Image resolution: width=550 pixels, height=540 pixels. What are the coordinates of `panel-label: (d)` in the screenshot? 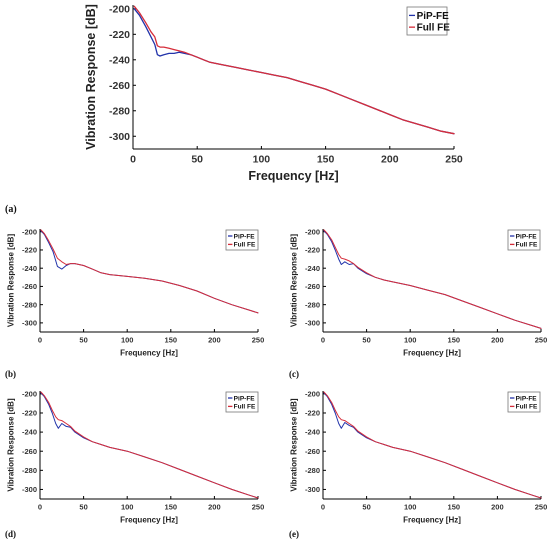 It's located at (10, 534).